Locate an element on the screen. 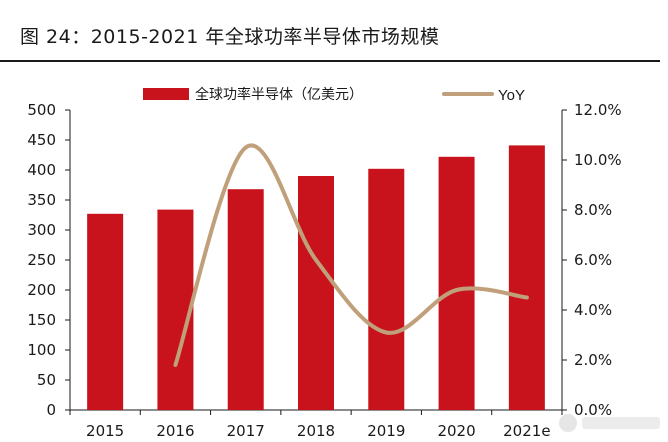 This screenshot has height=442, width=668. x-tick-label: 2017 is located at coordinates (246, 431).